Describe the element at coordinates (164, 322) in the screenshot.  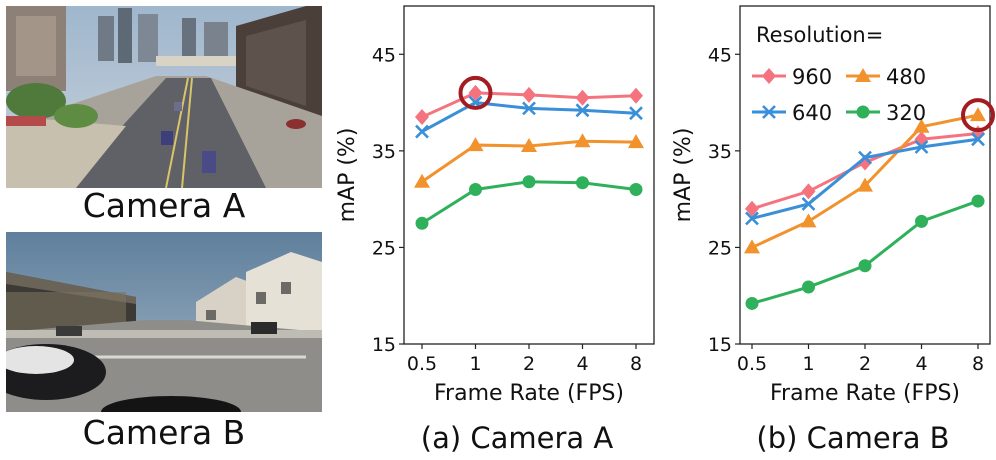
I see `camera-b-photo` at that location.